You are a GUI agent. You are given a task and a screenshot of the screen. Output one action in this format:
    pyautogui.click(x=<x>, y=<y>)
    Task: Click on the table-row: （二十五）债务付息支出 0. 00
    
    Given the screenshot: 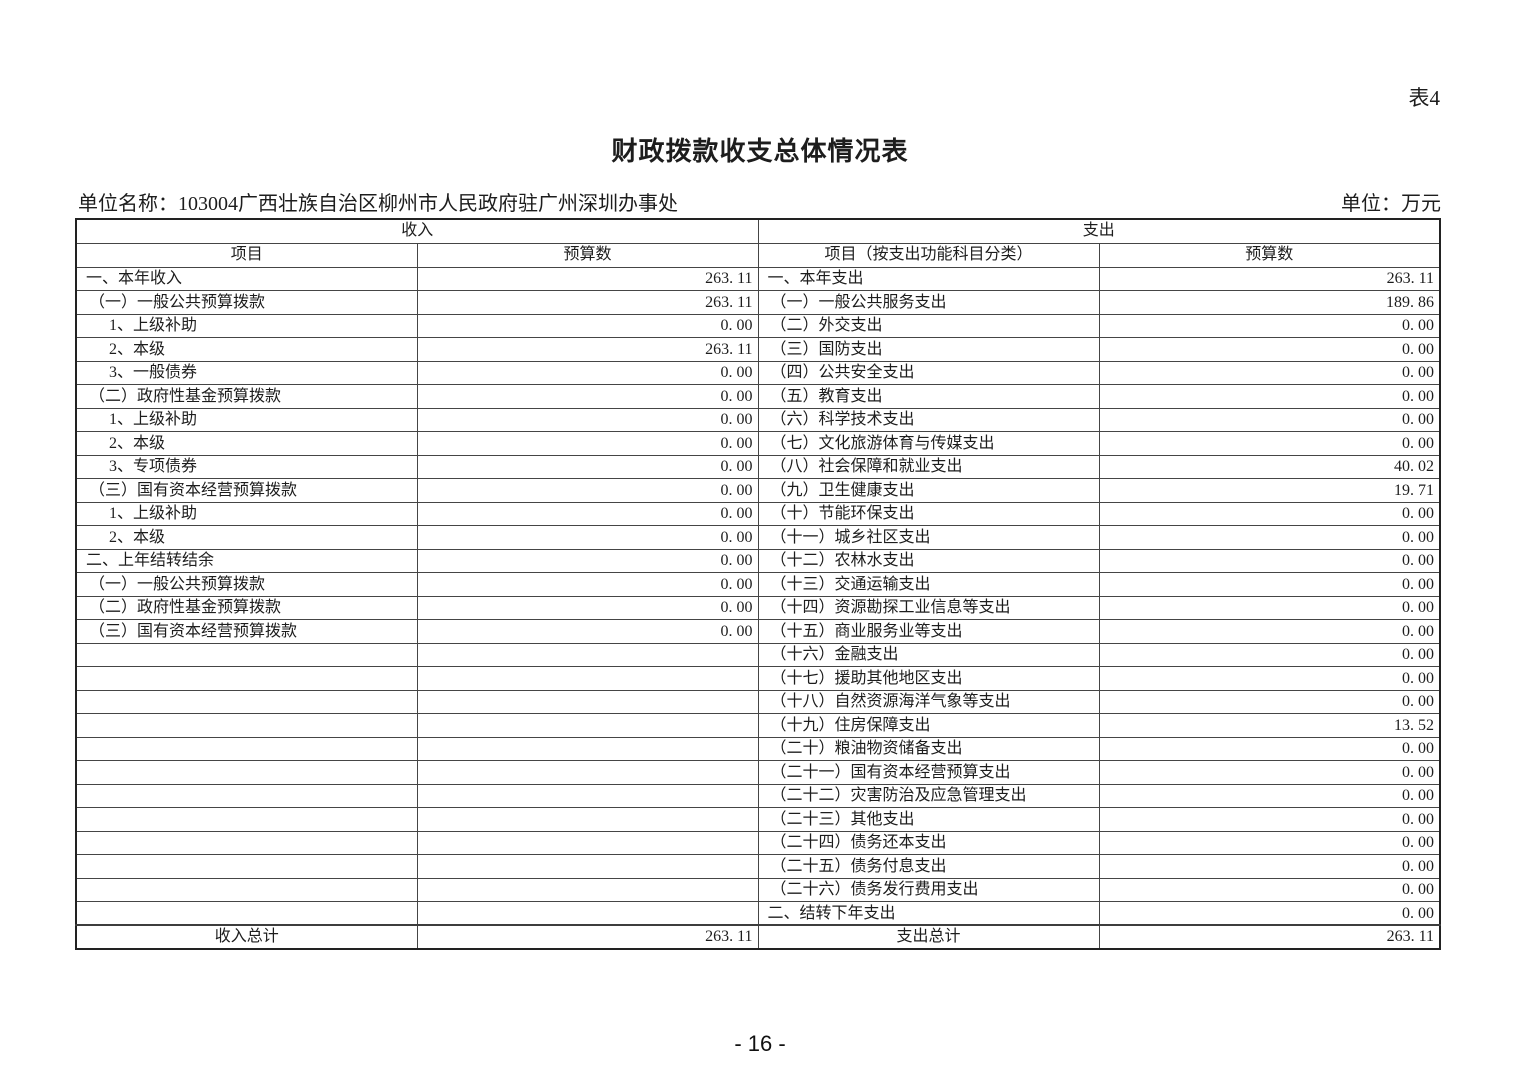 What is the action you would take?
    pyautogui.click(x=758, y=866)
    